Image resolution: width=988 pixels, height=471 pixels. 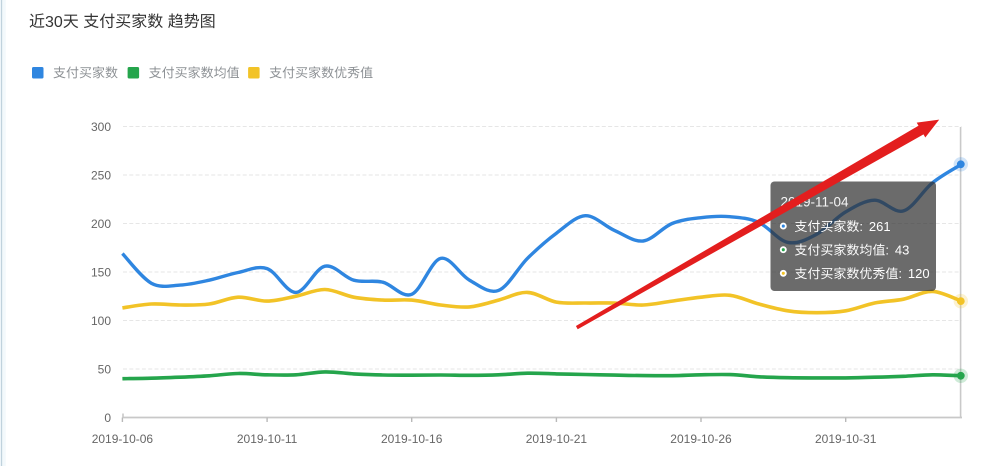 What do you see at coordinates (846, 439) in the screenshot?
I see `svg-text: 2019-10-31` at bounding box center [846, 439].